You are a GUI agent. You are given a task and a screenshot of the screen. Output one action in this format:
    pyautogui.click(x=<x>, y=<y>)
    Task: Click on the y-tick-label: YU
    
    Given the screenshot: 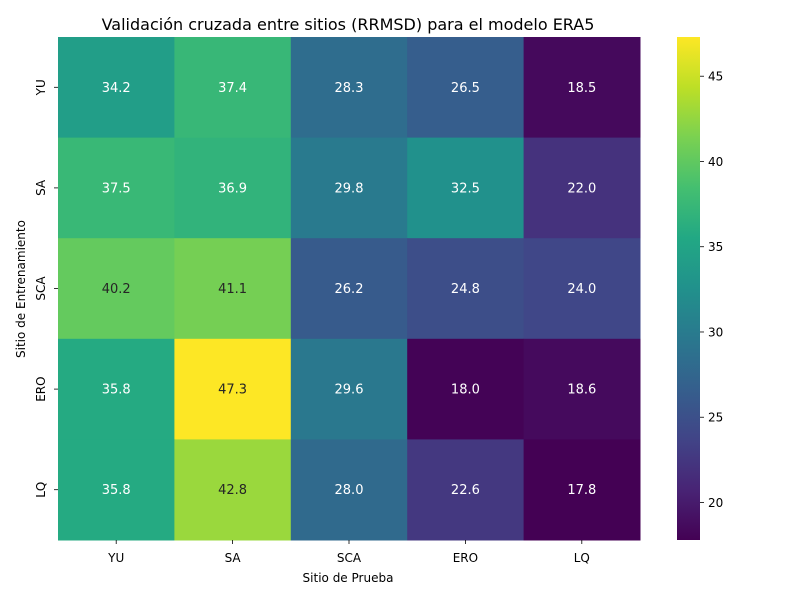 What is the action you would take?
    pyautogui.click(x=41, y=87)
    